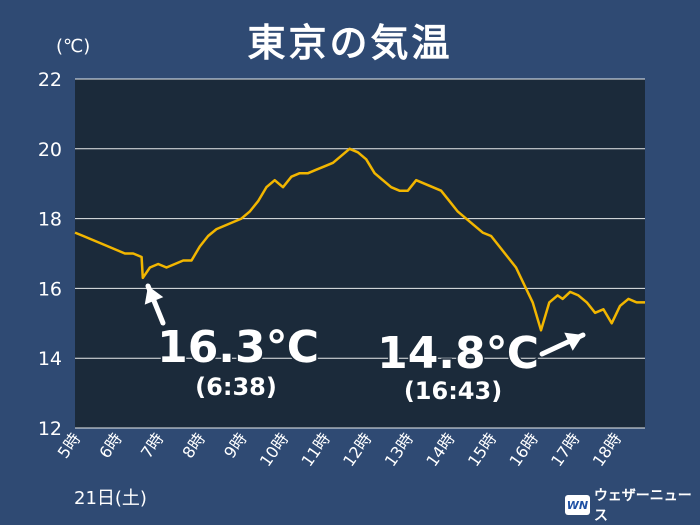 The width and height of the screenshot is (700, 525). I want to click on x-tick-label: 16時, so click(524, 449).